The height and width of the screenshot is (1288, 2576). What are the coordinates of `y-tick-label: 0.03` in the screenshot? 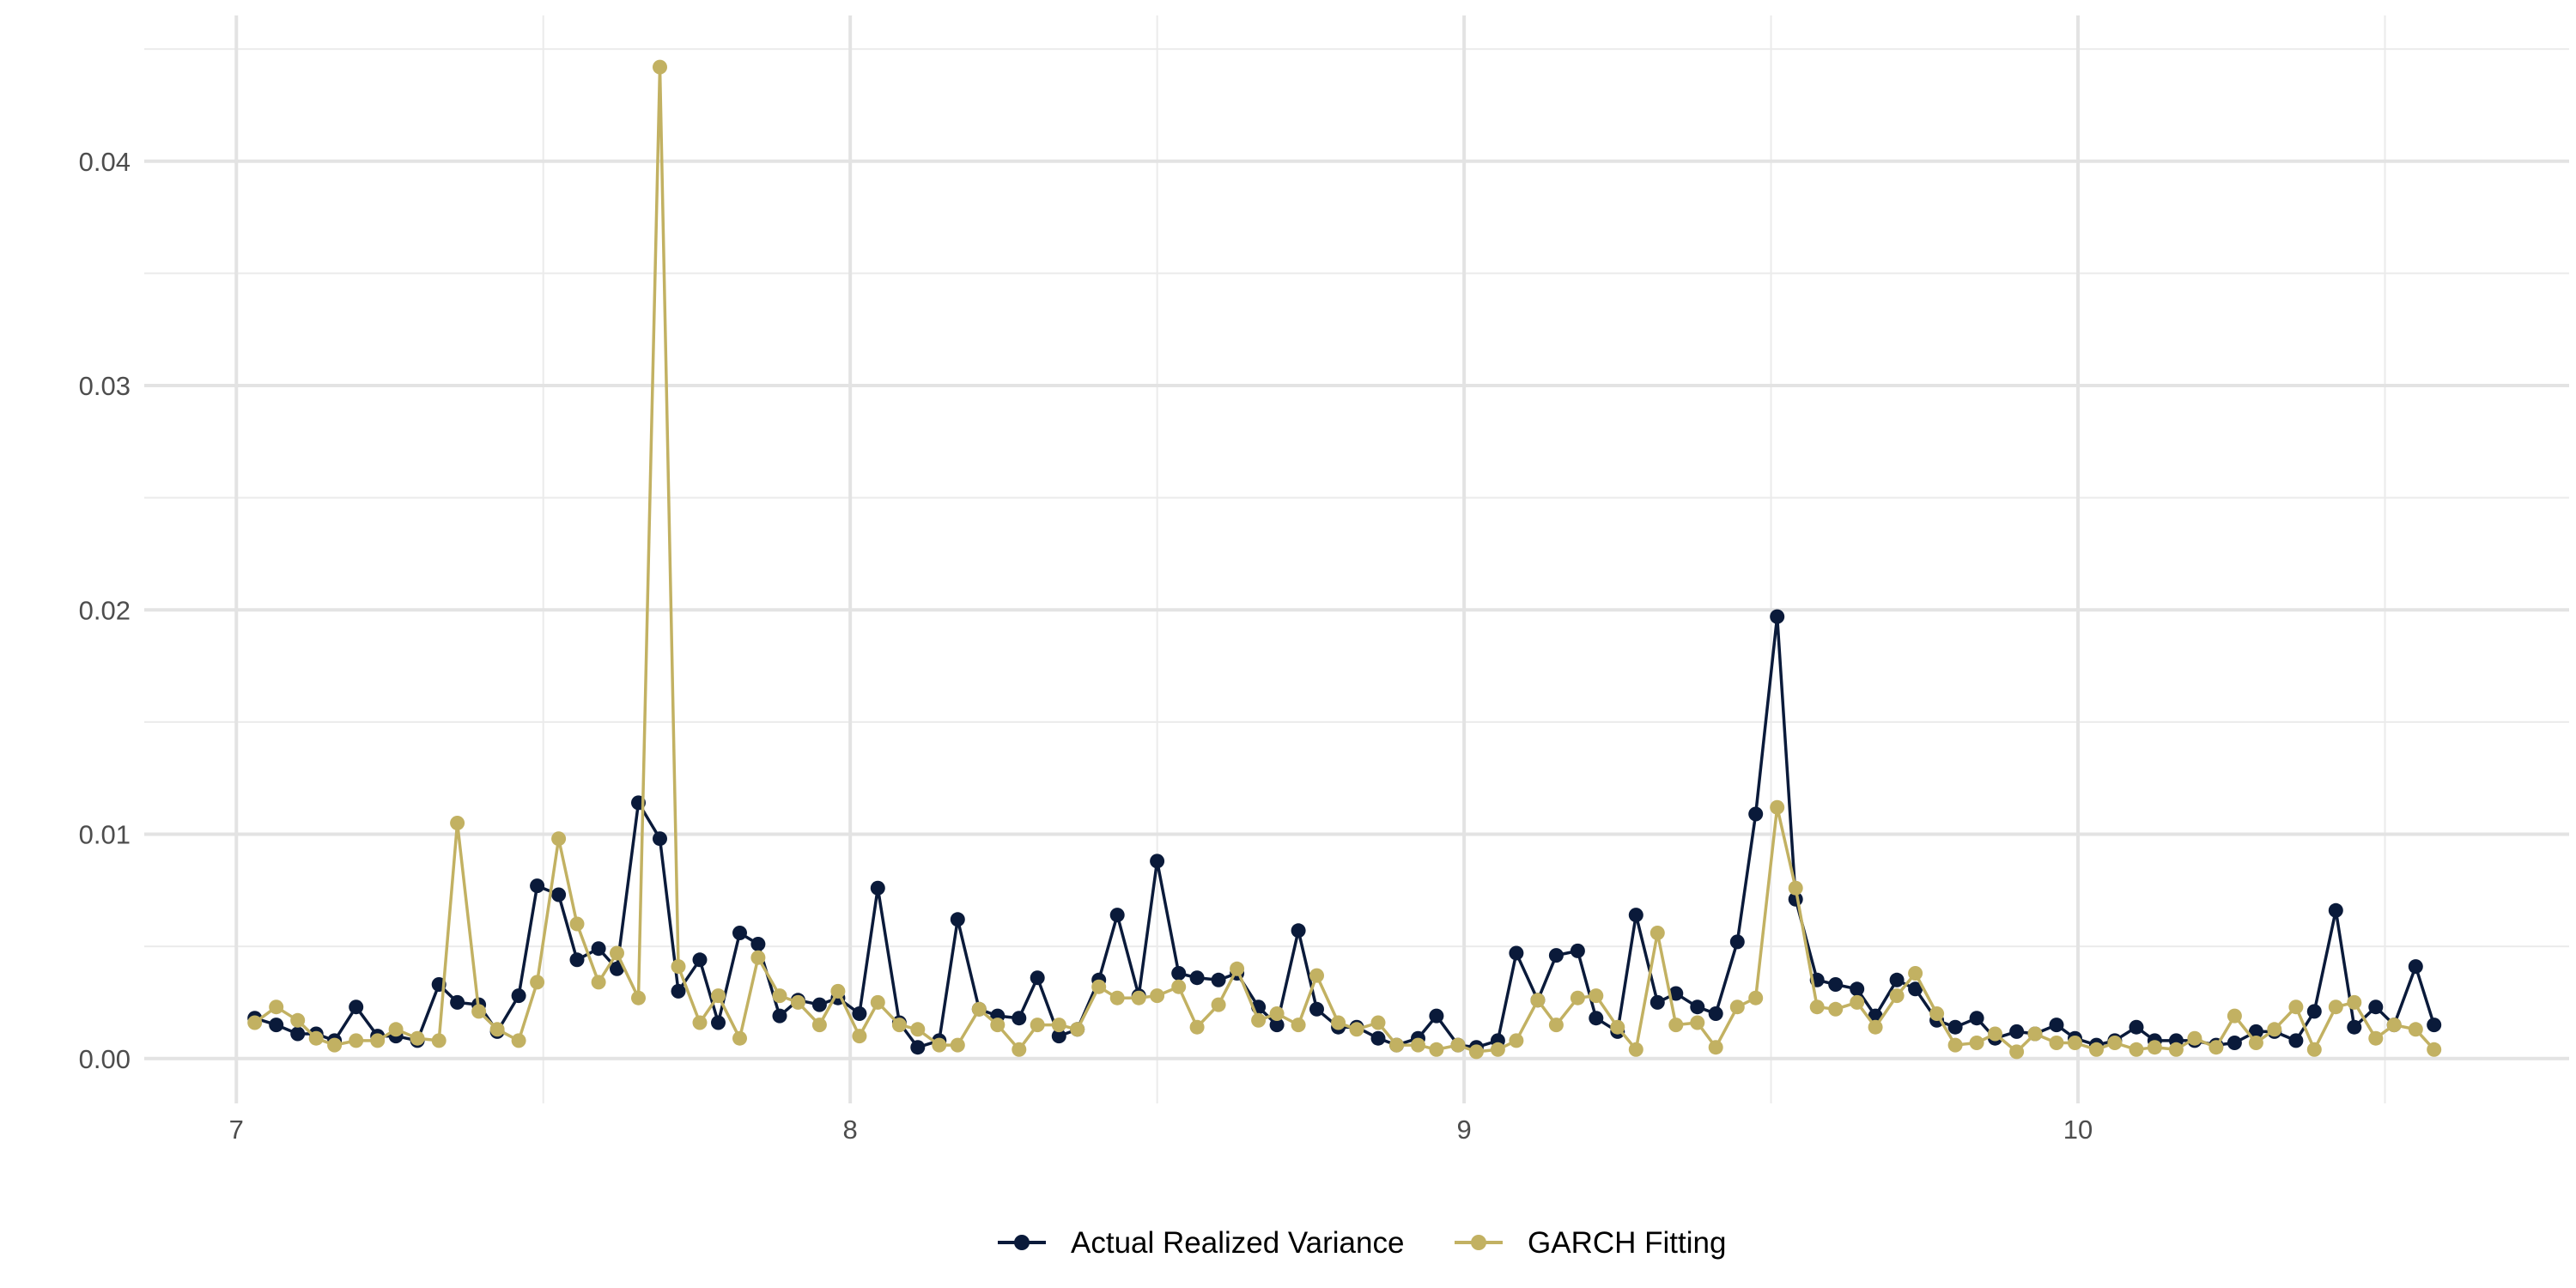 It's located at (105, 386).